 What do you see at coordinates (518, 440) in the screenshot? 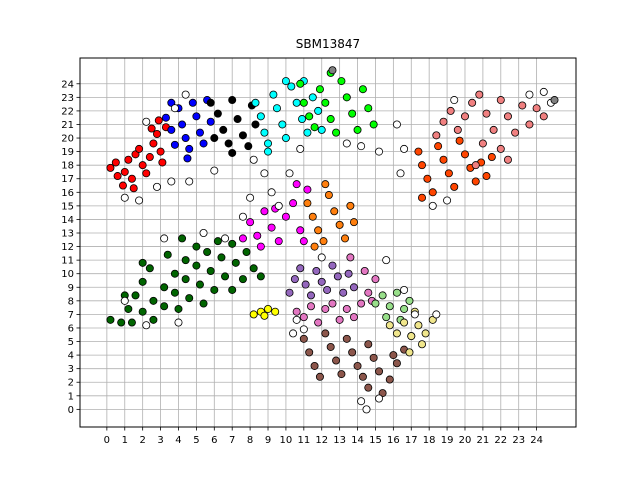
I see `x-tick-label: 23` at bounding box center [518, 440].